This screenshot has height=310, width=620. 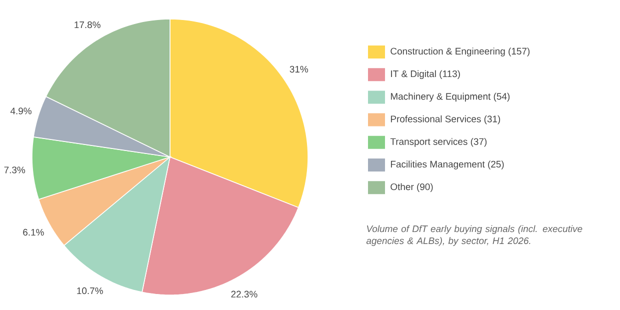 I want to click on legend-label: Machinery & Equipment (54), so click(x=450, y=97).